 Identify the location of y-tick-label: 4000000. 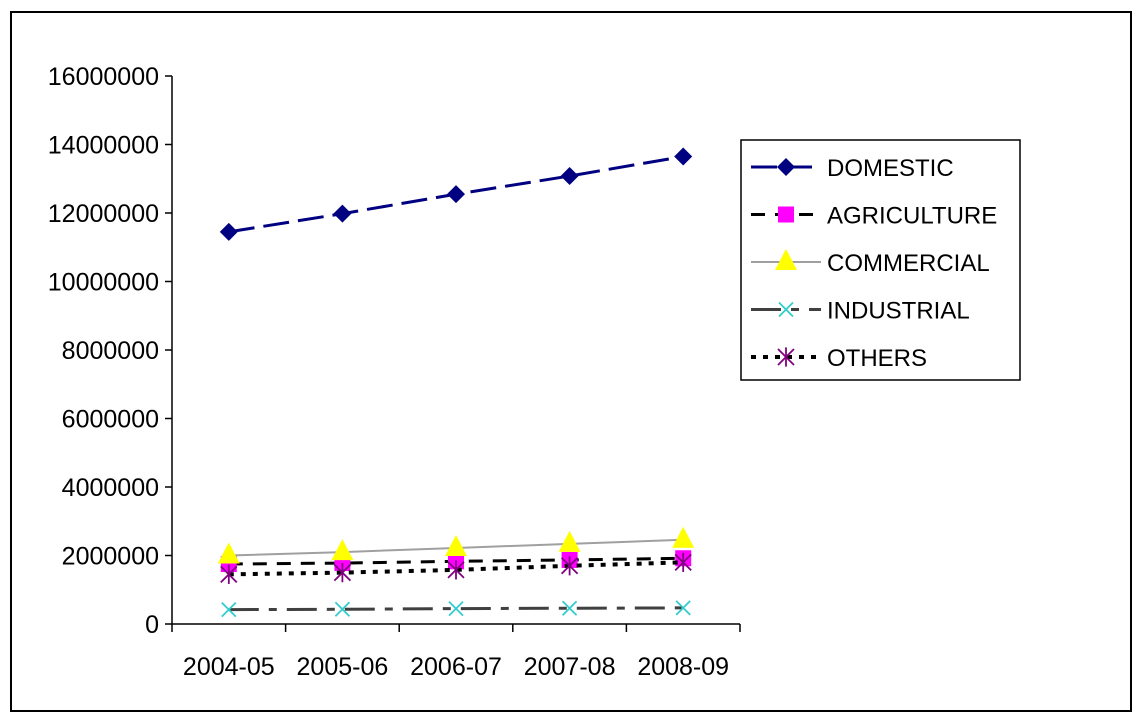
(110, 488).